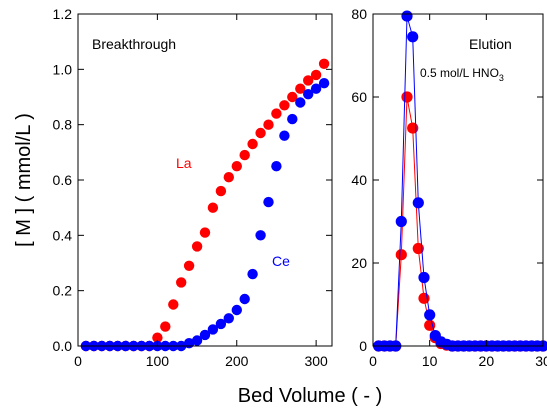 This screenshot has height=411, width=547. I want to click on eluent-text: 0.5 mol/L HNO, so click(459, 73).